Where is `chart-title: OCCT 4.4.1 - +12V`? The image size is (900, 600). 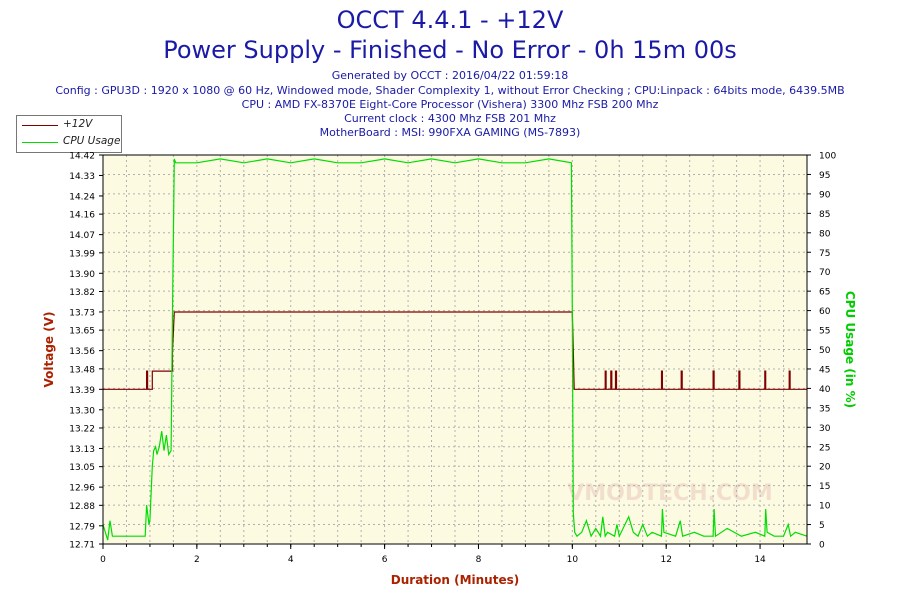 chart-title: OCCT 4.4.1 - +12V is located at coordinates (450, 20).